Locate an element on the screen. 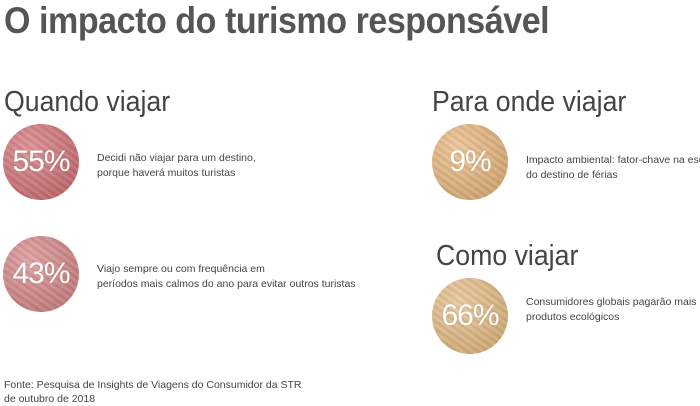 The width and height of the screenshot is (700, 406). source-line: de outubro de 2018 is located at coordinates (50, 399).